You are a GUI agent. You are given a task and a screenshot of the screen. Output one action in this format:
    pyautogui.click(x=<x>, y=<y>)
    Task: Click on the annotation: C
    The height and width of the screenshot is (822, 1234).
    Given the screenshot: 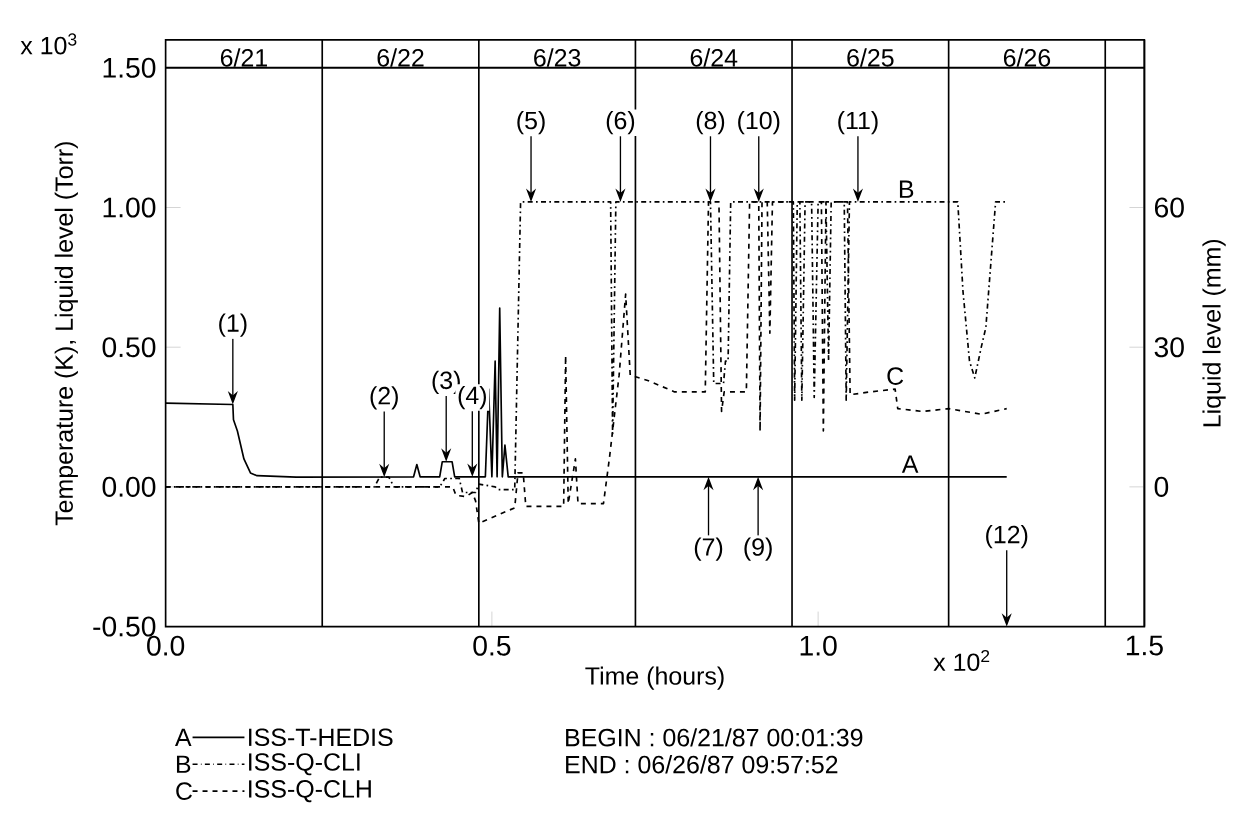 What is the action you would take?
    pyautogui.click(x=895, y=376)
    